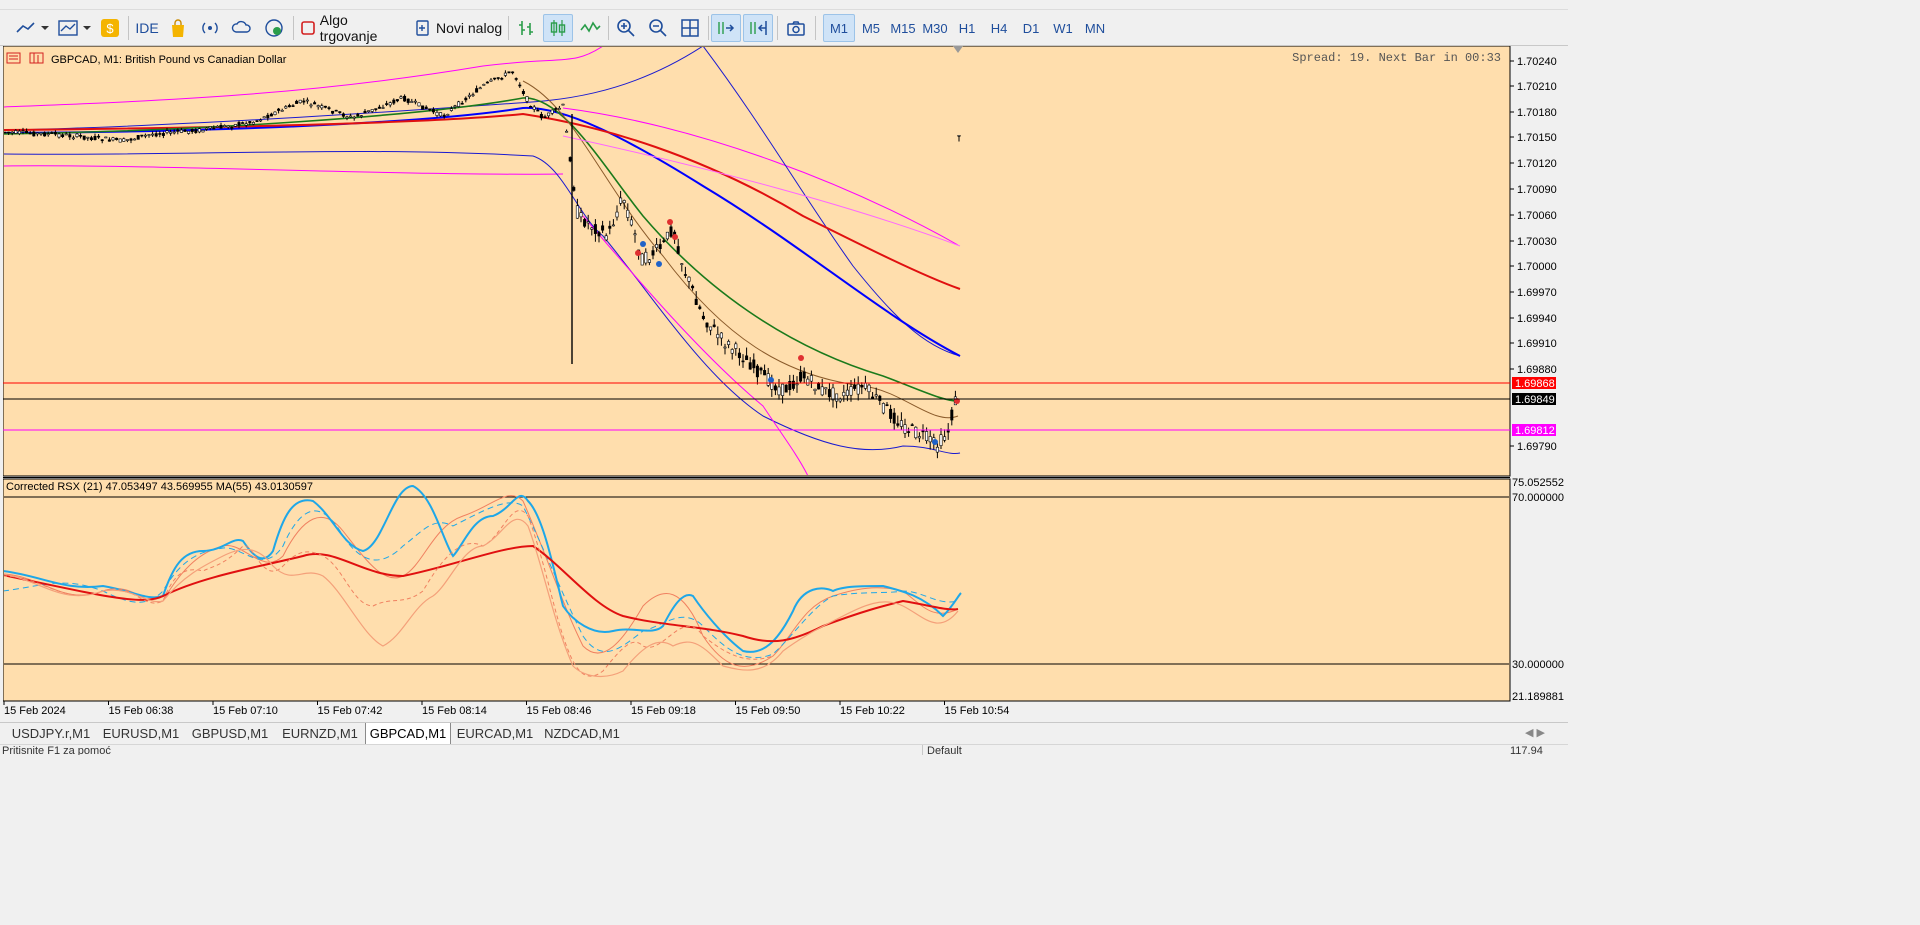  Describe the element at coordinates (147, 28) in the screenshot. I see `ide-button: IDE` at that location.